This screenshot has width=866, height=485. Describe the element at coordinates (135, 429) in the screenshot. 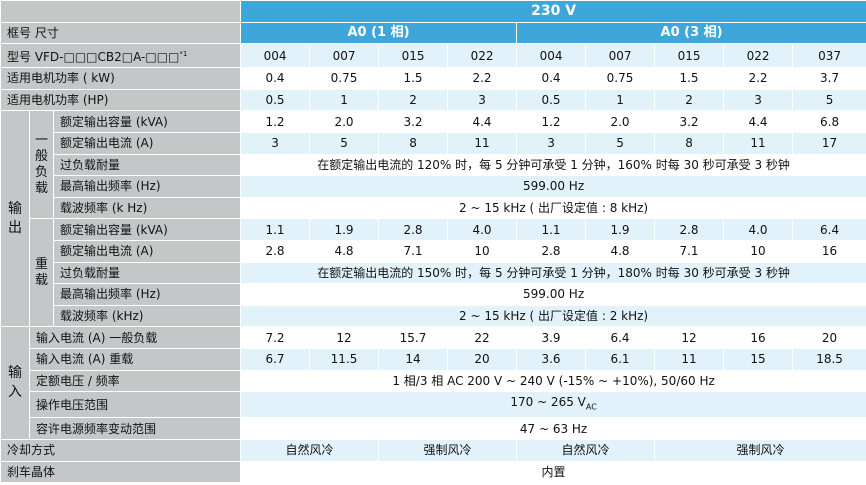

I see `freq-range-label: 容许电源频率变动范围` at that location.